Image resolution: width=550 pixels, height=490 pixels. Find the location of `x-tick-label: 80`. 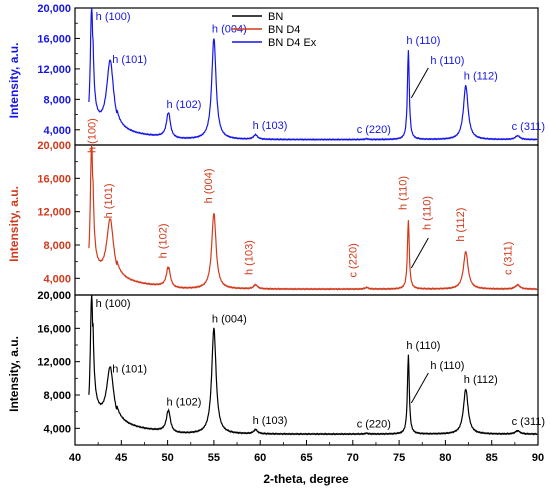

x-tick-label: 80 is located at coordinates (445, 458).